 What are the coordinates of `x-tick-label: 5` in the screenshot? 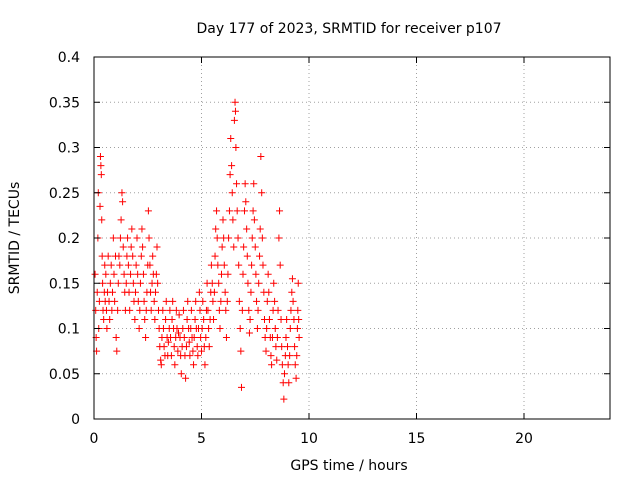 It's located at (201, 439).